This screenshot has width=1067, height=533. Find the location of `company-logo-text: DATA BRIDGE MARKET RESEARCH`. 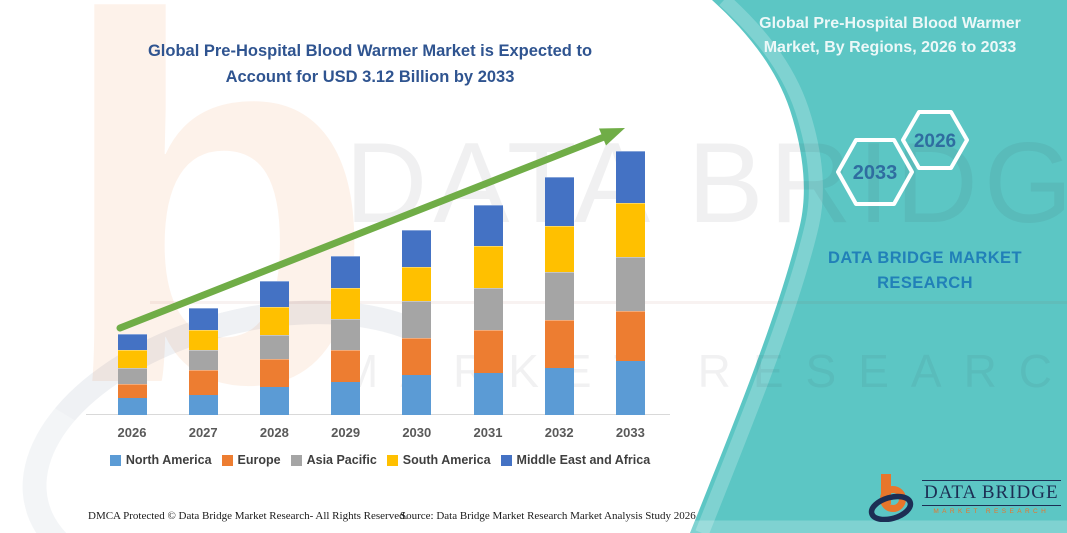

company-logo-text: DATA BRIDGE MARKET RESEARCH is located at coordinates (991, 497).